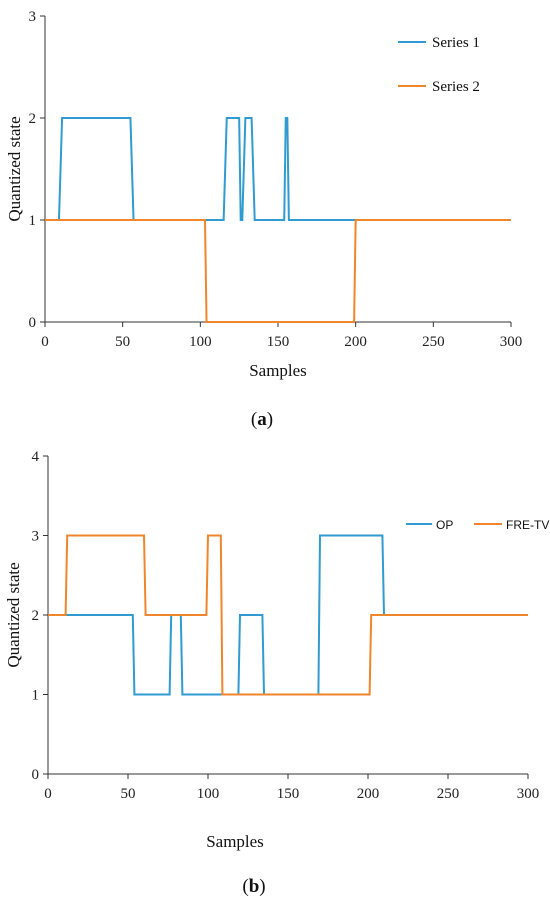  What do you see at coordinates (262, 419) in the screenshot?
I see `panel-label: (a)` at bounding box center [262, 419].